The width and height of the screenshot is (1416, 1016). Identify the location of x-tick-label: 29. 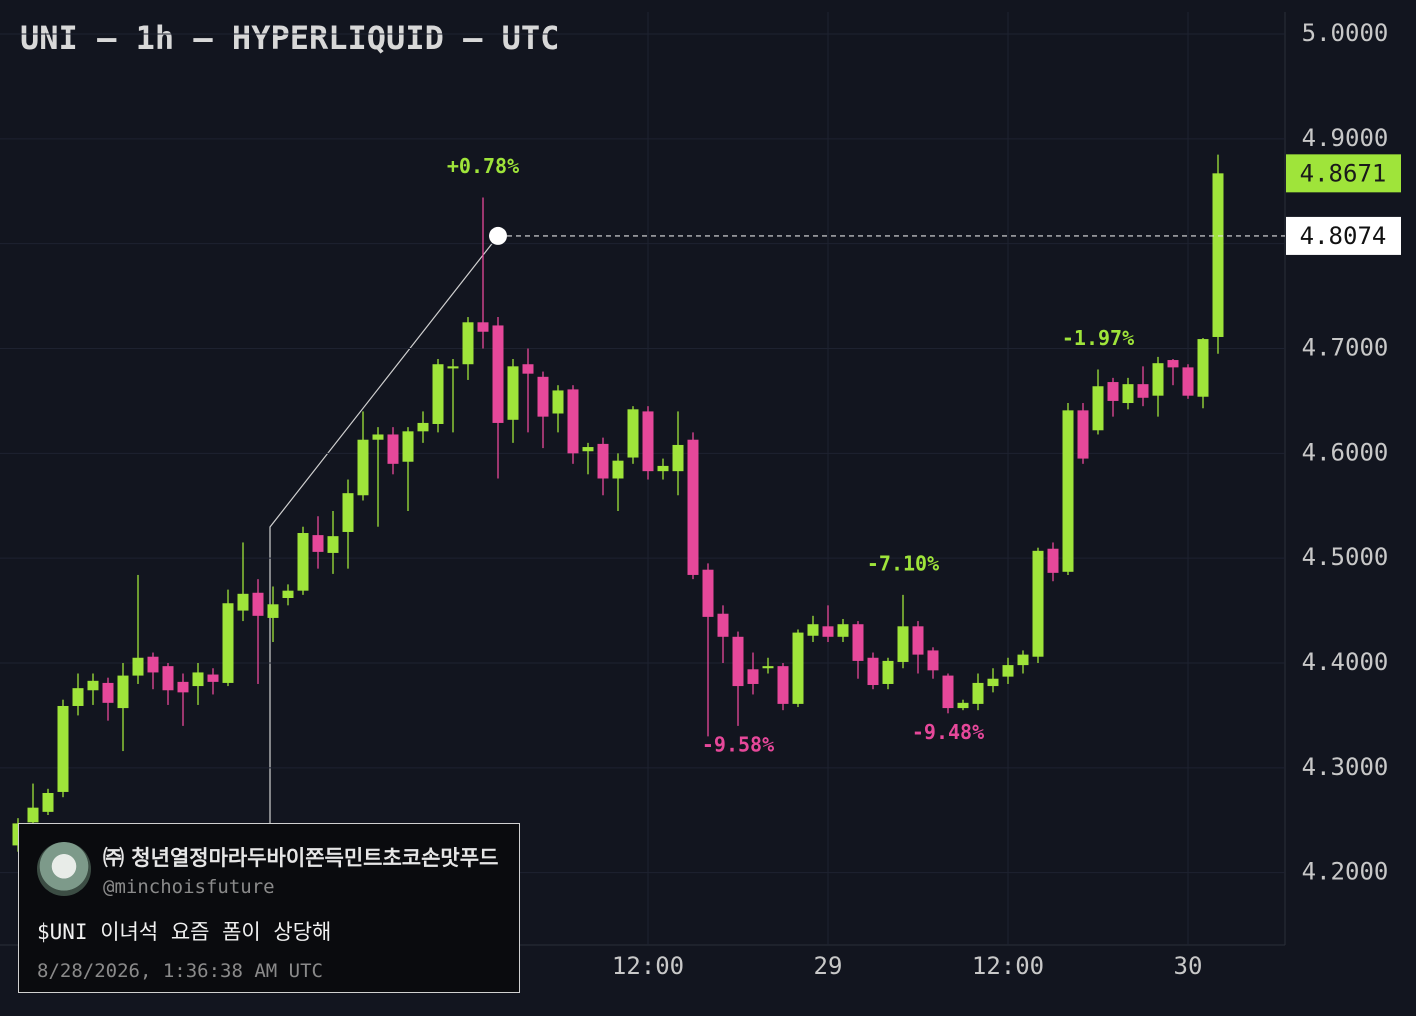
(828, 966).